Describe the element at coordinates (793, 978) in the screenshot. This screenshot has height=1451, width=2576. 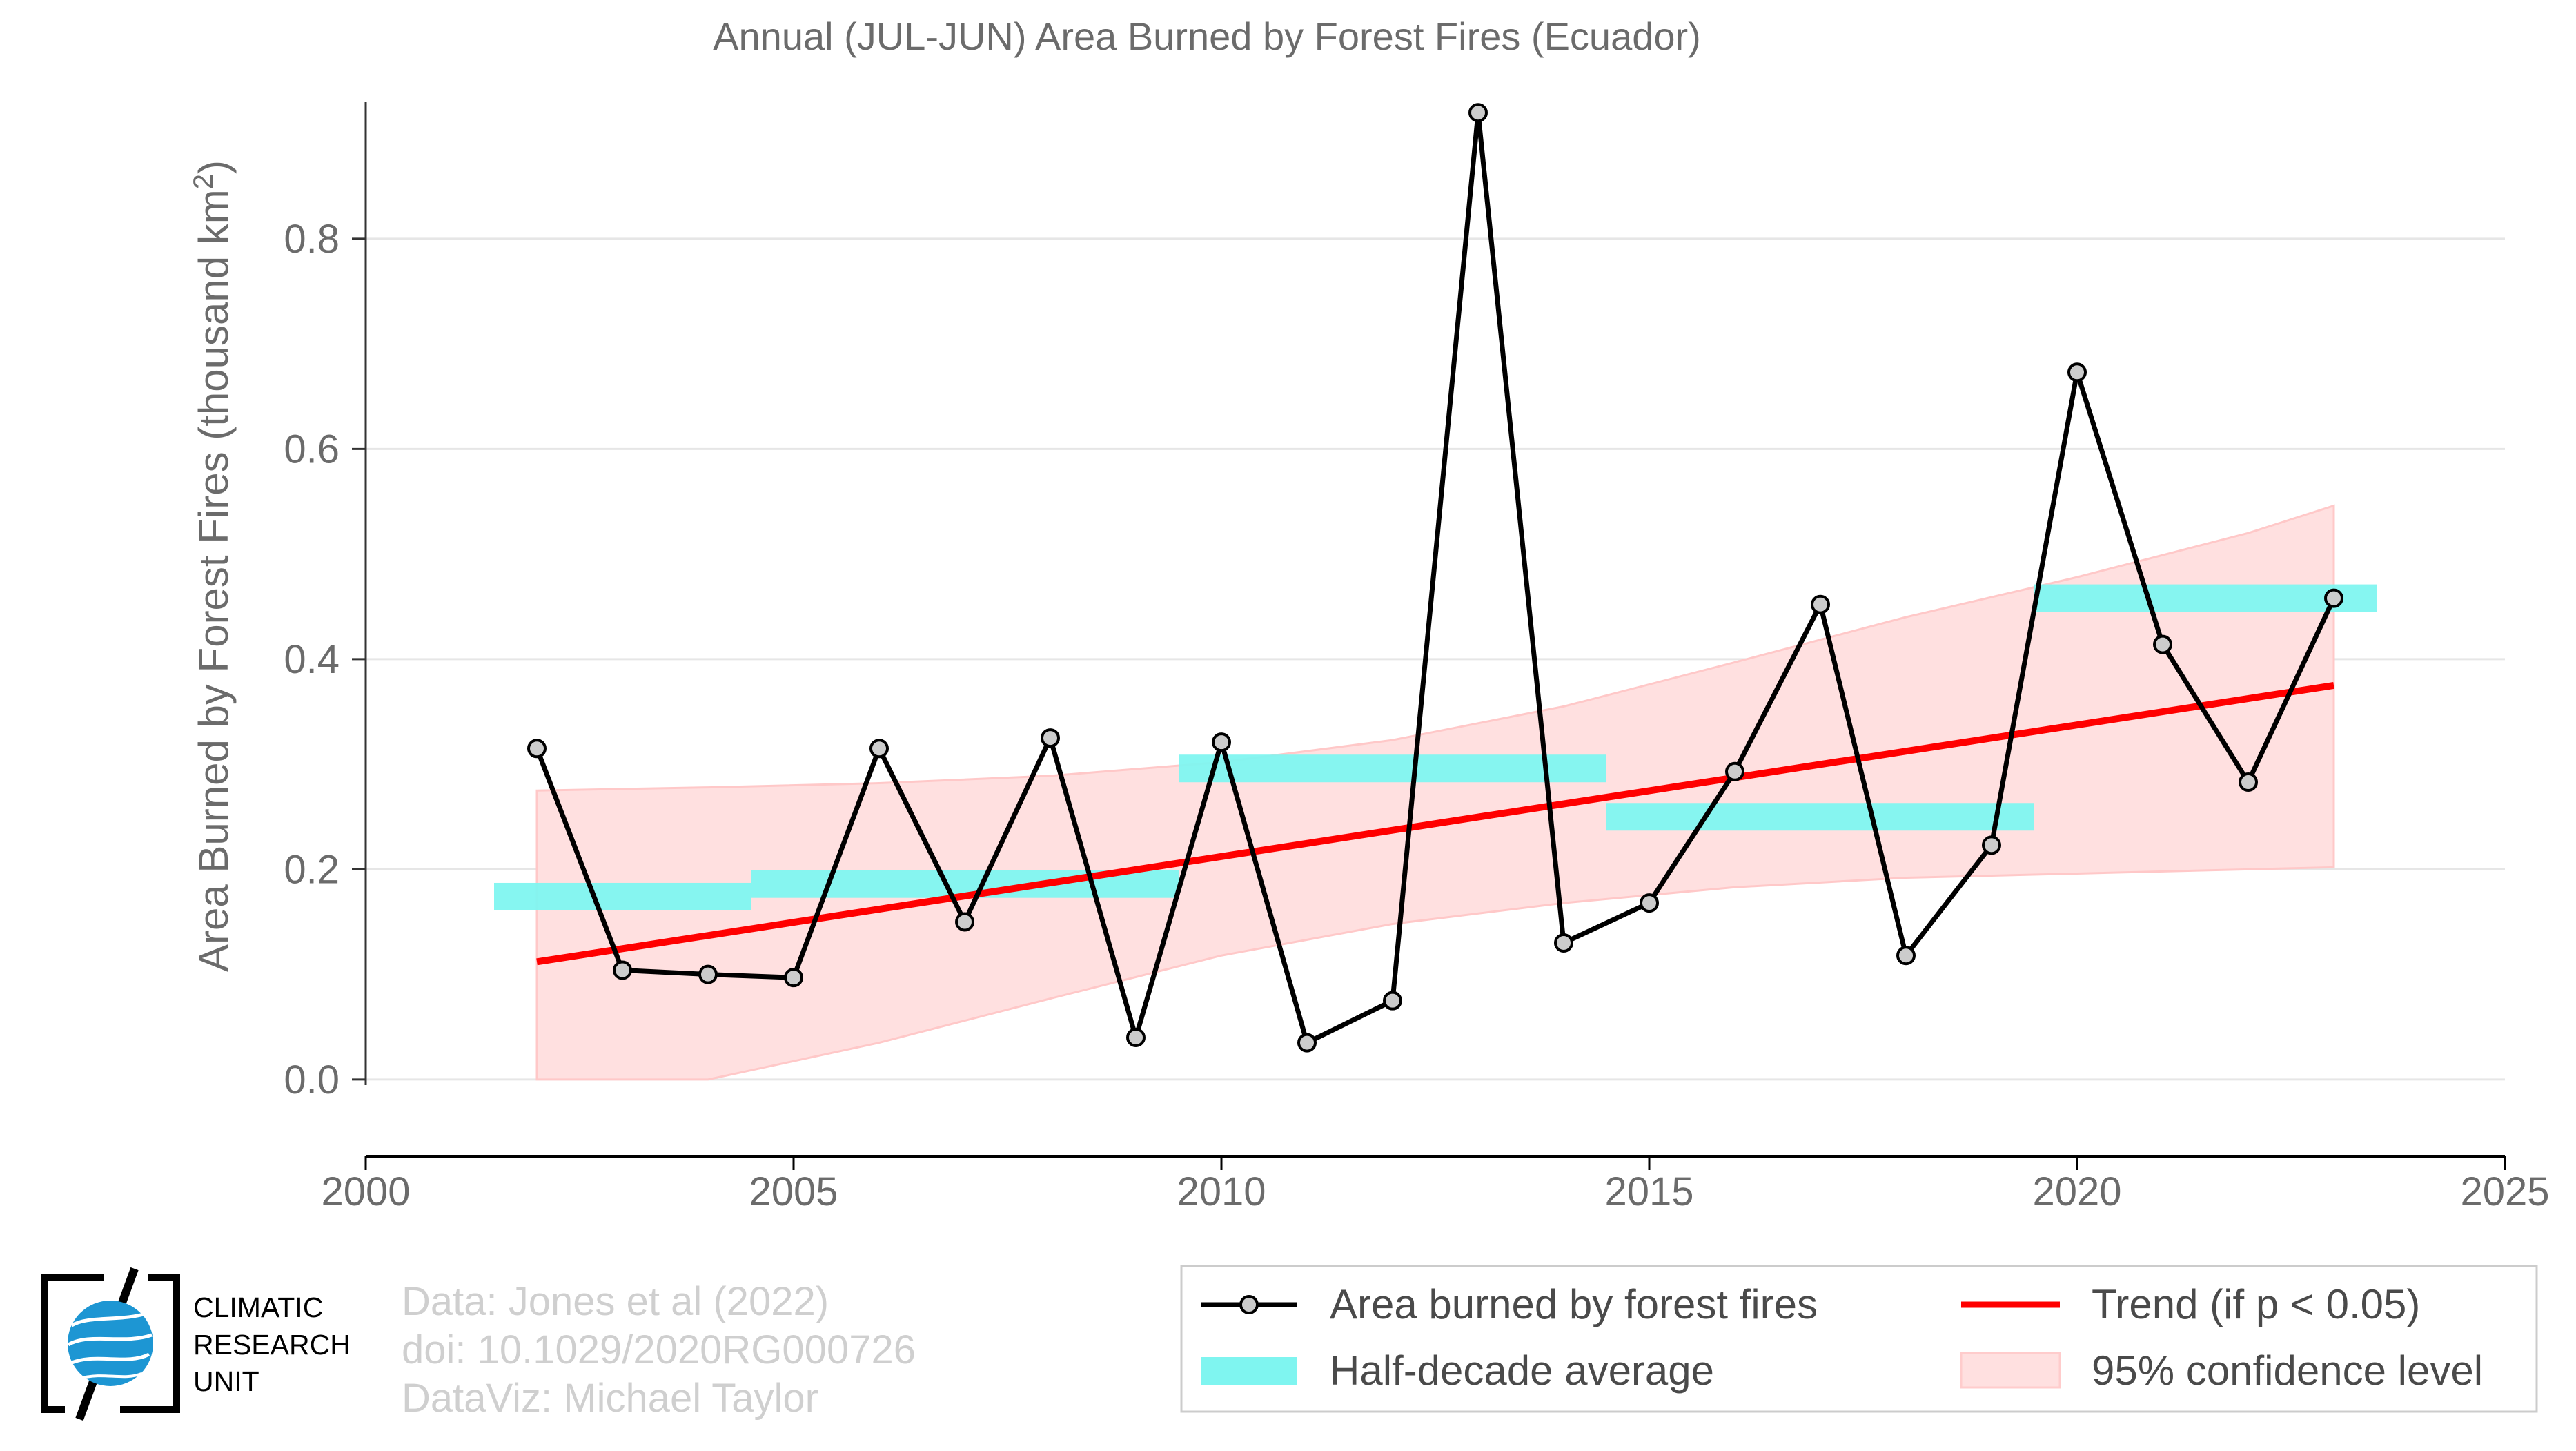
I see `data-point-2005` at that location.